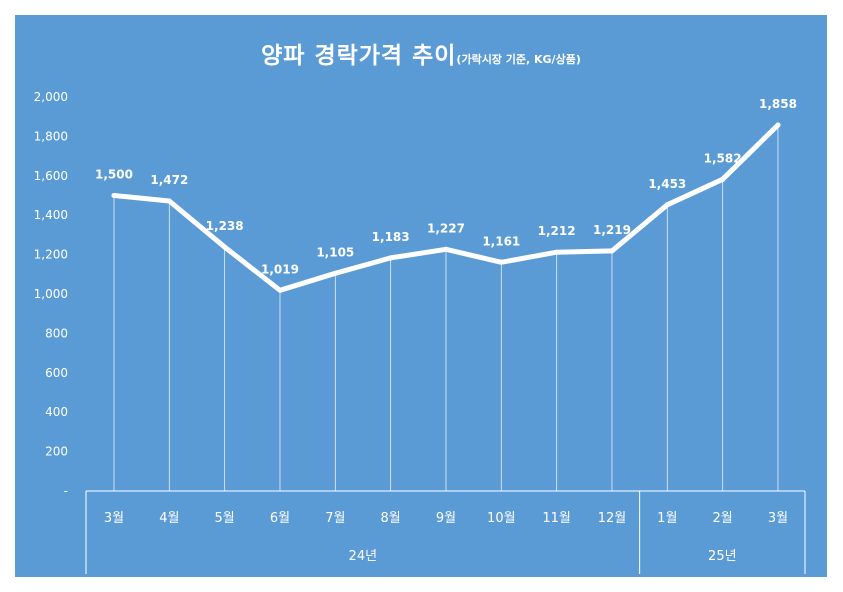 The width and height of the screenshot is (843, 592). Describe the element at coordinates (556, 518) in the screenshot. I see `category-label: 11월` at that location.